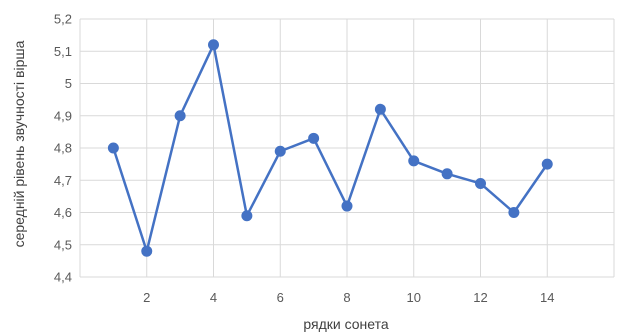 This screenshot has height=334, width=632. I want to click on y-axis-title: середній рівень звучності вірша, so click(19, 143).